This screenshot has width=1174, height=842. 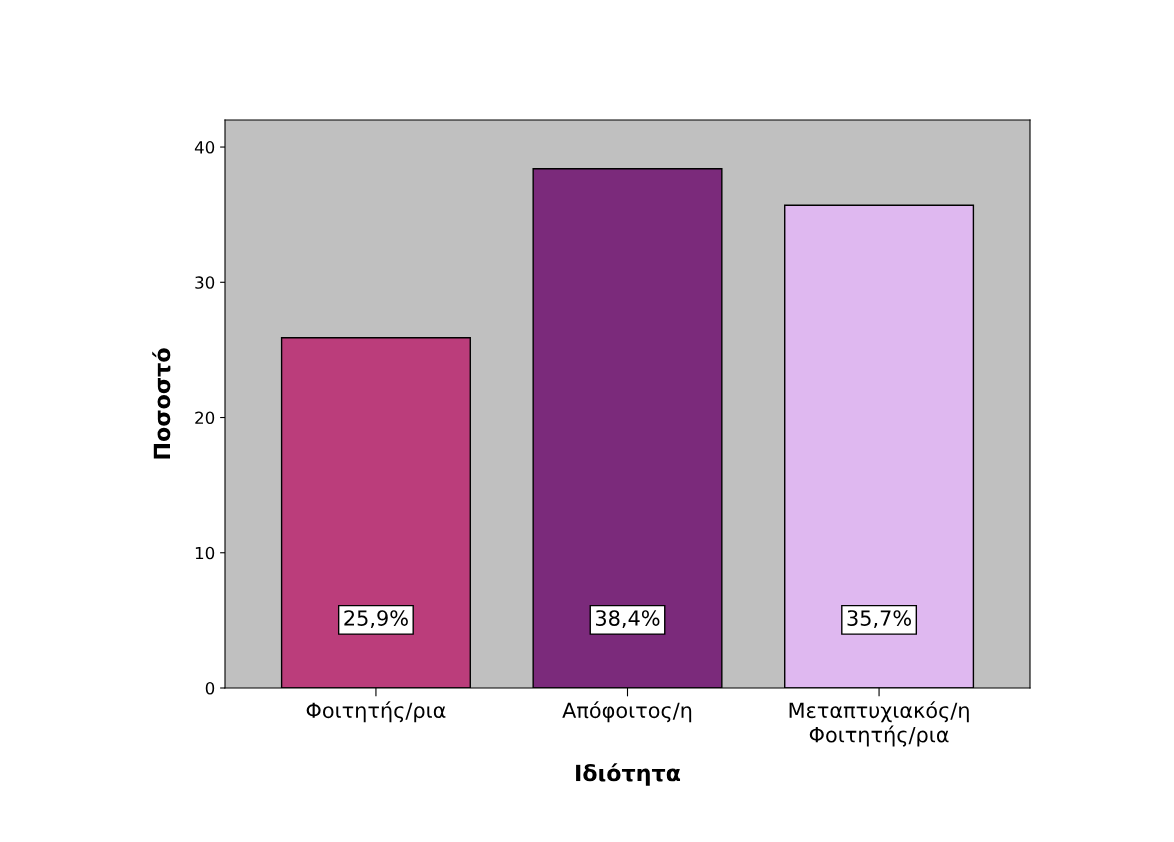 What do you see at coordinates (879, 619) in the screenshot?
I see `data-label: 35,7%` at bounding box center [879, 619].